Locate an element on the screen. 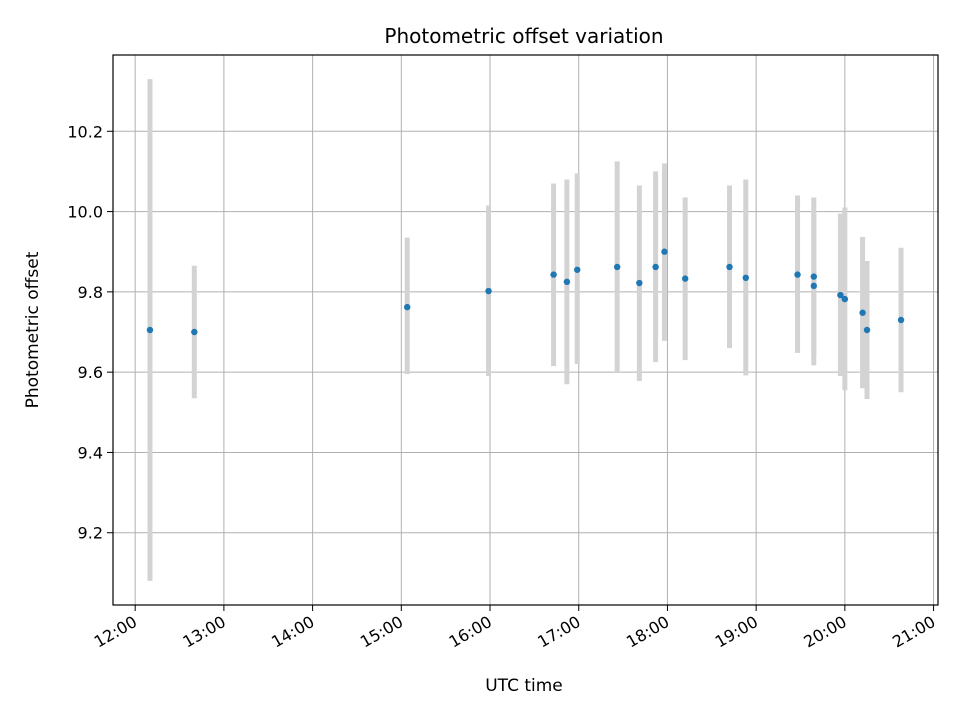 This screenshot has height=720, width=960. x-tick-label: 18:00 is located at coordinates (647, 632).